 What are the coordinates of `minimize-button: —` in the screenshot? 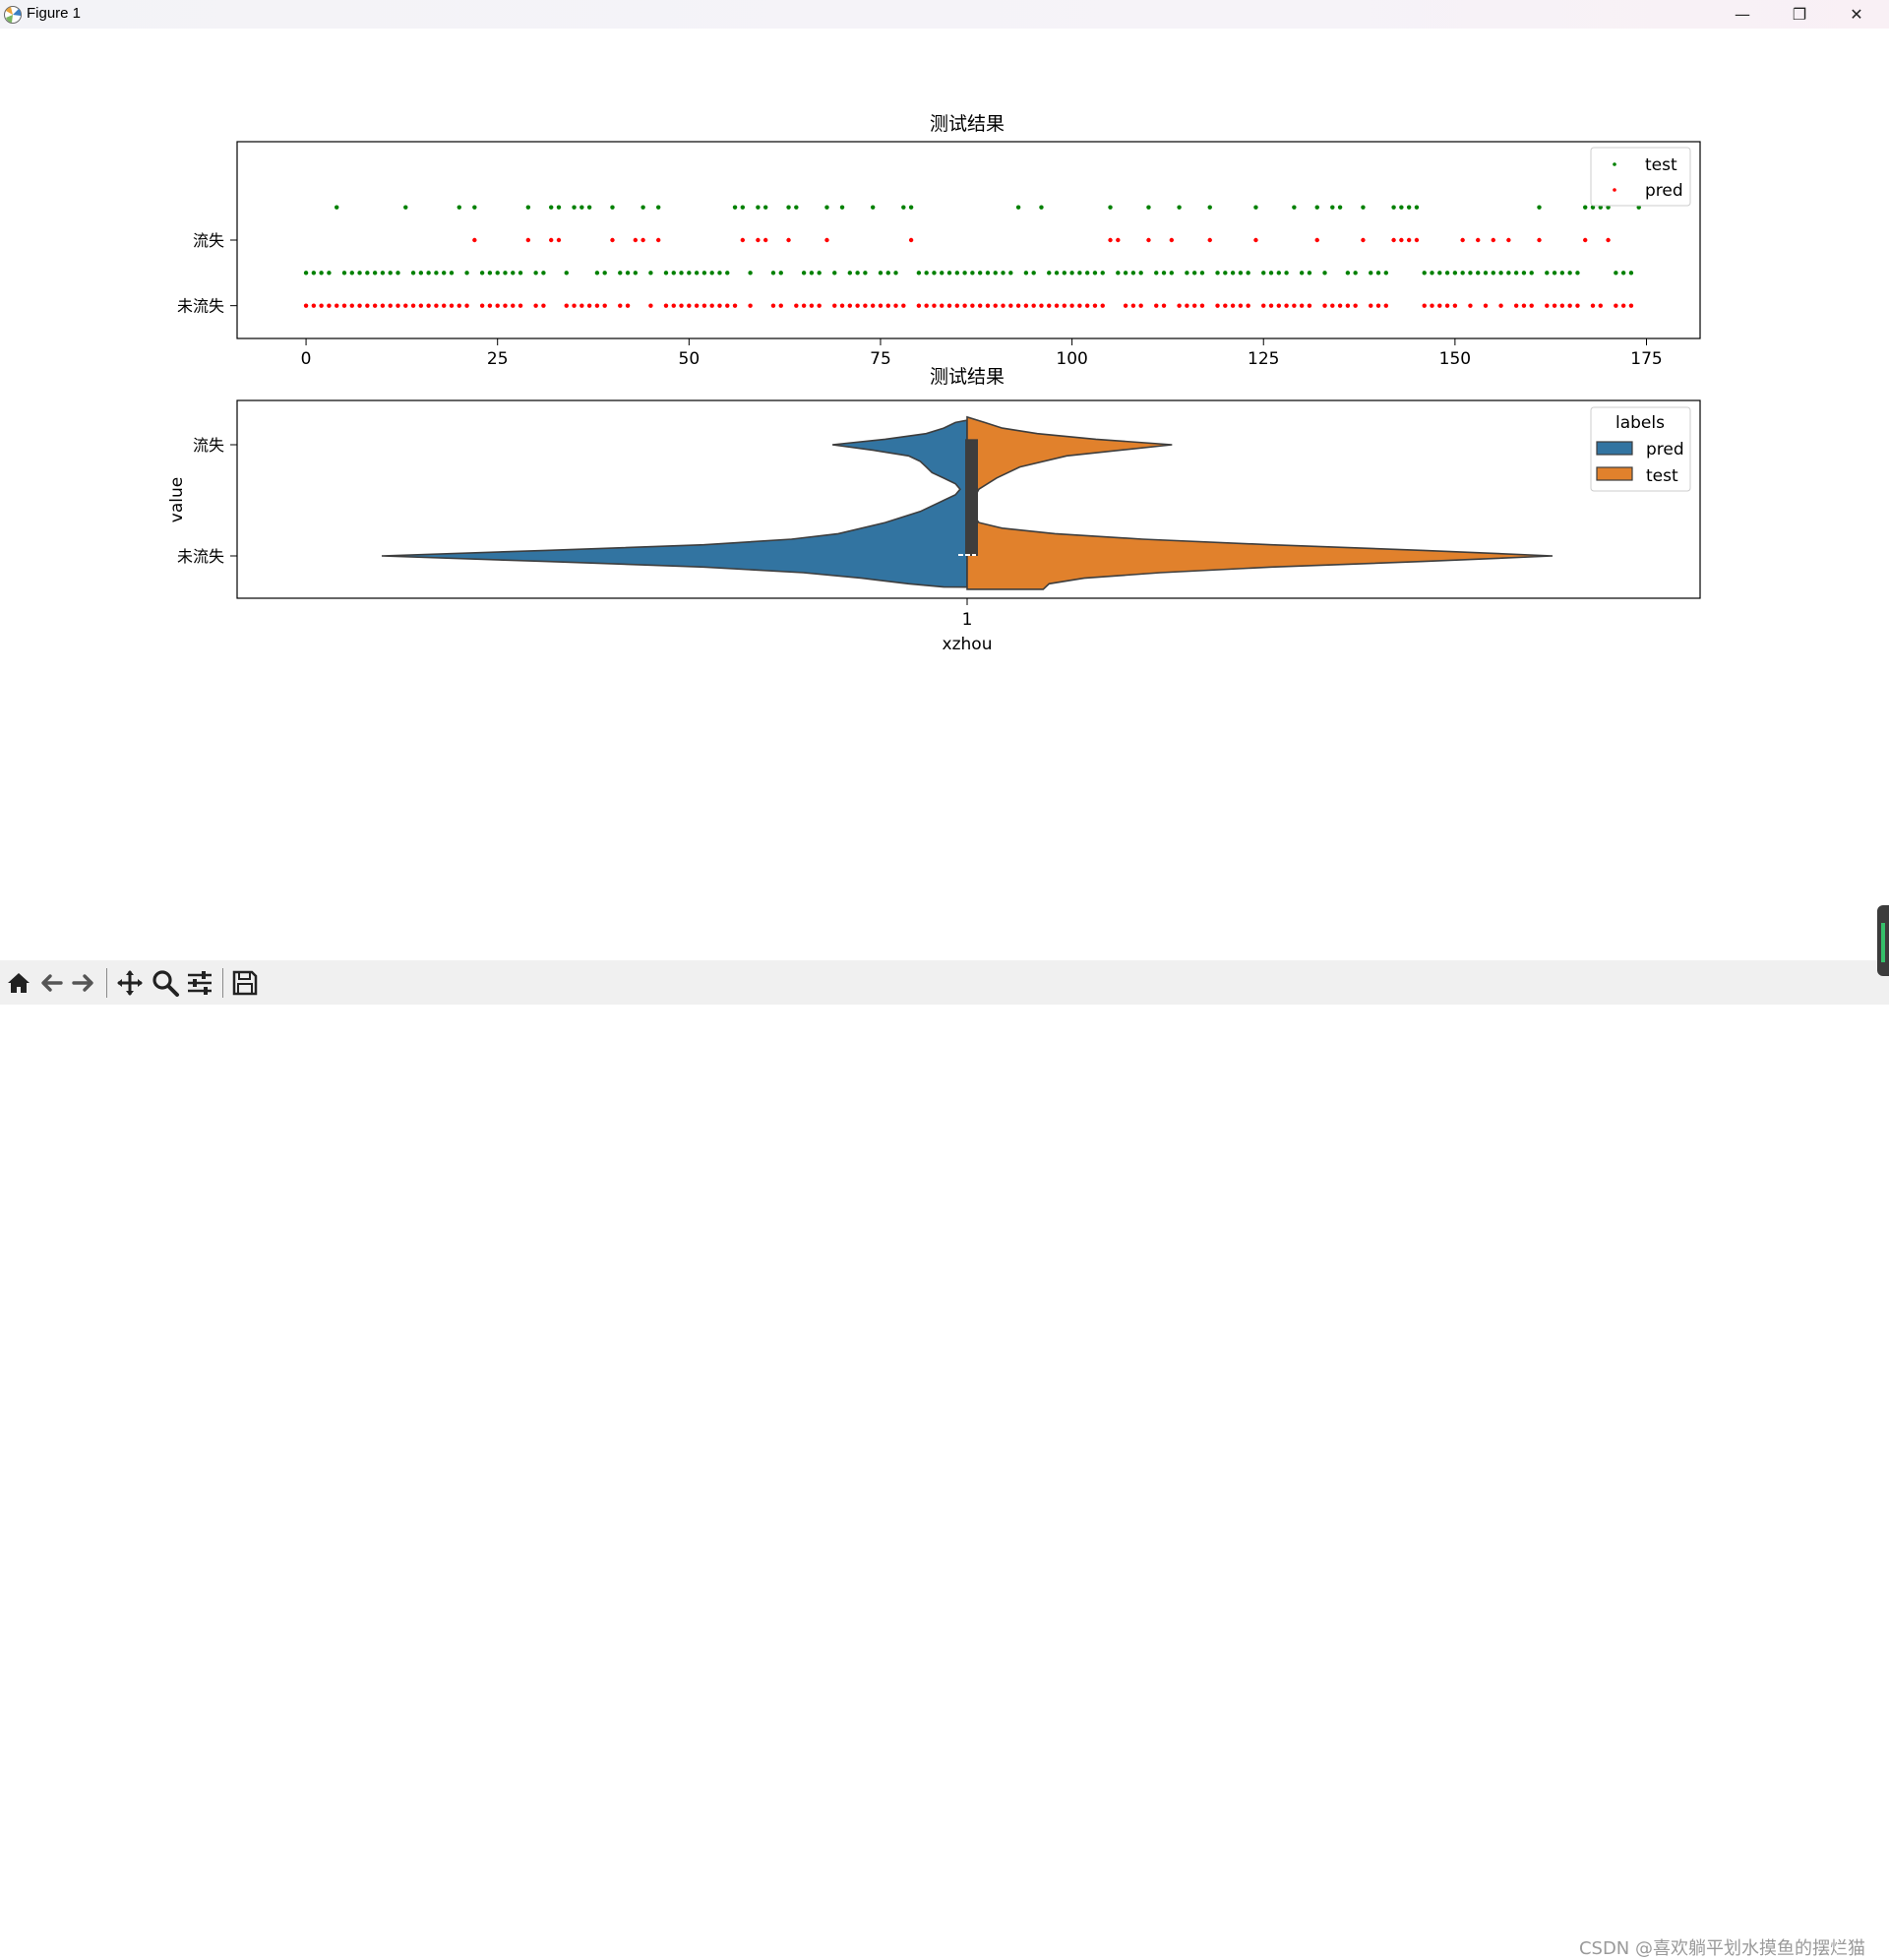 It's located at (1743, 14).